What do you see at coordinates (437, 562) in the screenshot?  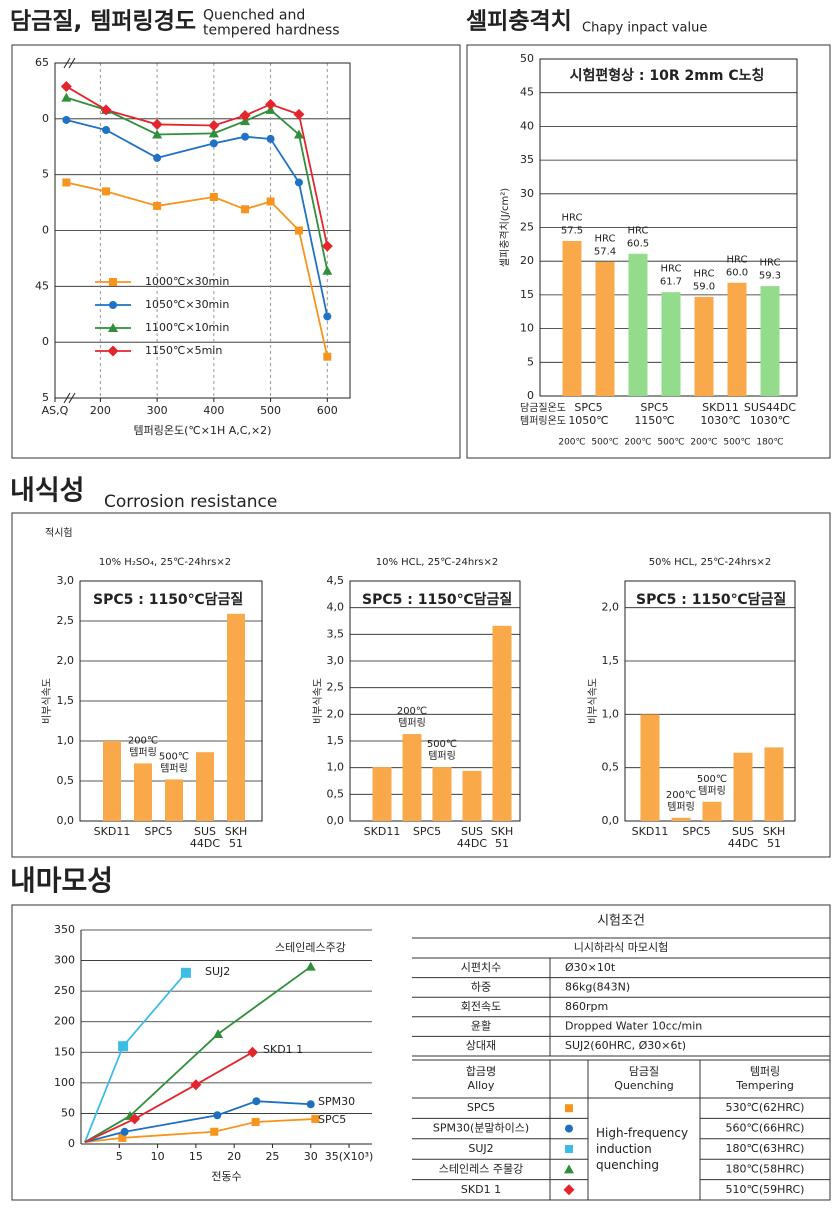 I see `chart-subtitle: 10% HCL, 25℃-24hrs×2` at bounding box center [437, 562].